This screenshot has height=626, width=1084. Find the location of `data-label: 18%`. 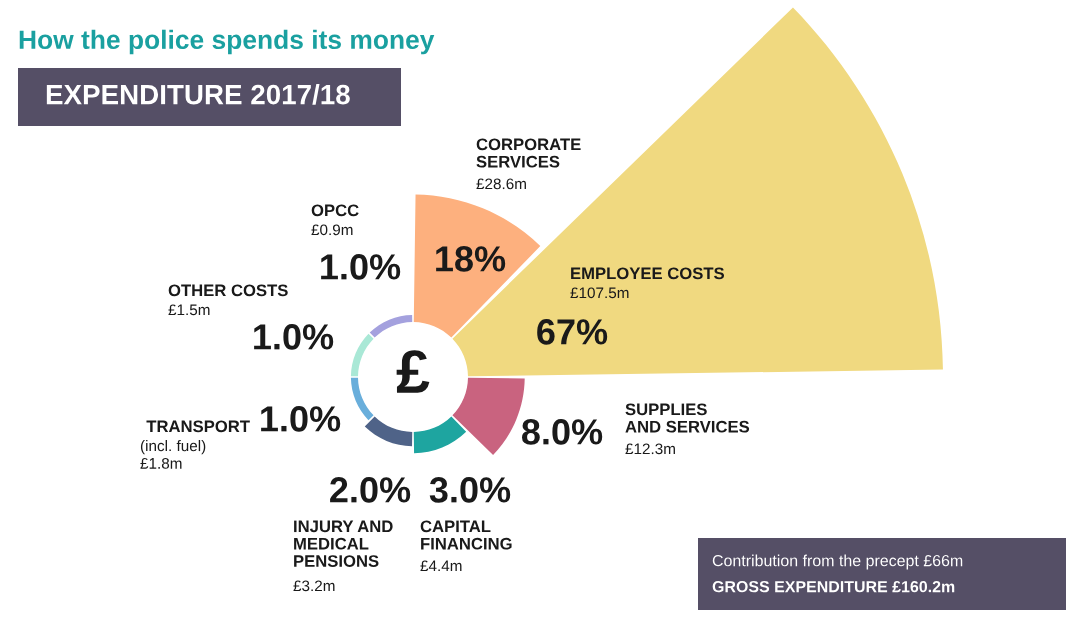

data-label: 18% is located at coordinates (471, 259).